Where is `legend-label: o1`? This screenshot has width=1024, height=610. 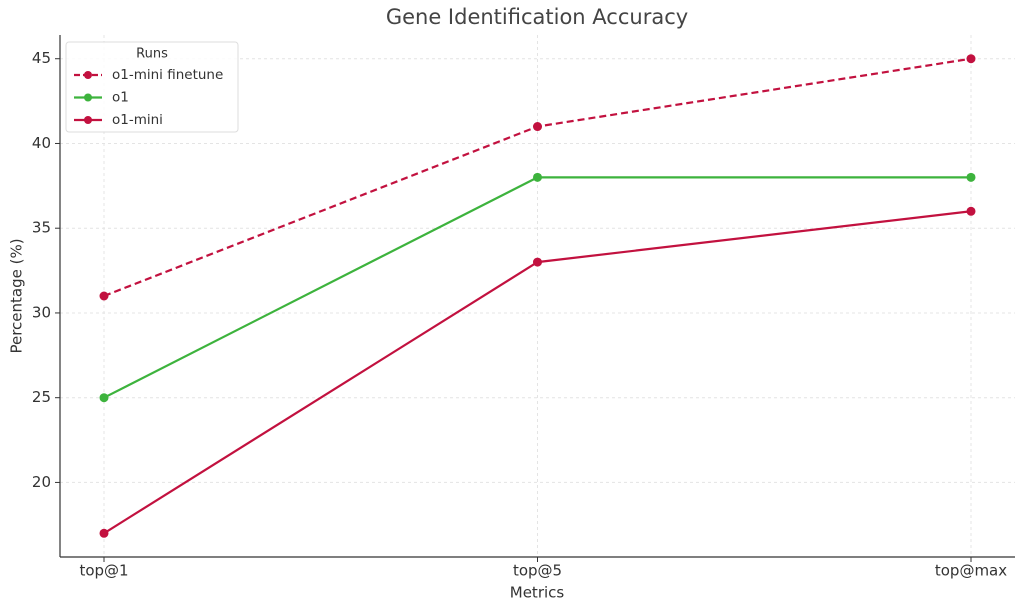
legend-label: o1 is located at coordinates (120, 98).